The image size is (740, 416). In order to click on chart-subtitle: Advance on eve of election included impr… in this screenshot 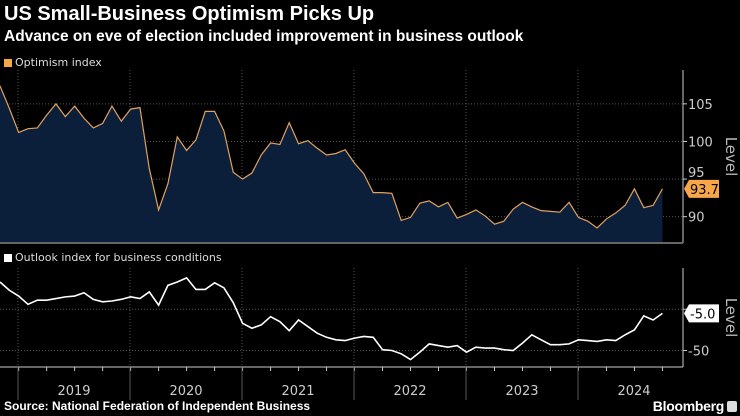, I will do `click(264, 36)`.